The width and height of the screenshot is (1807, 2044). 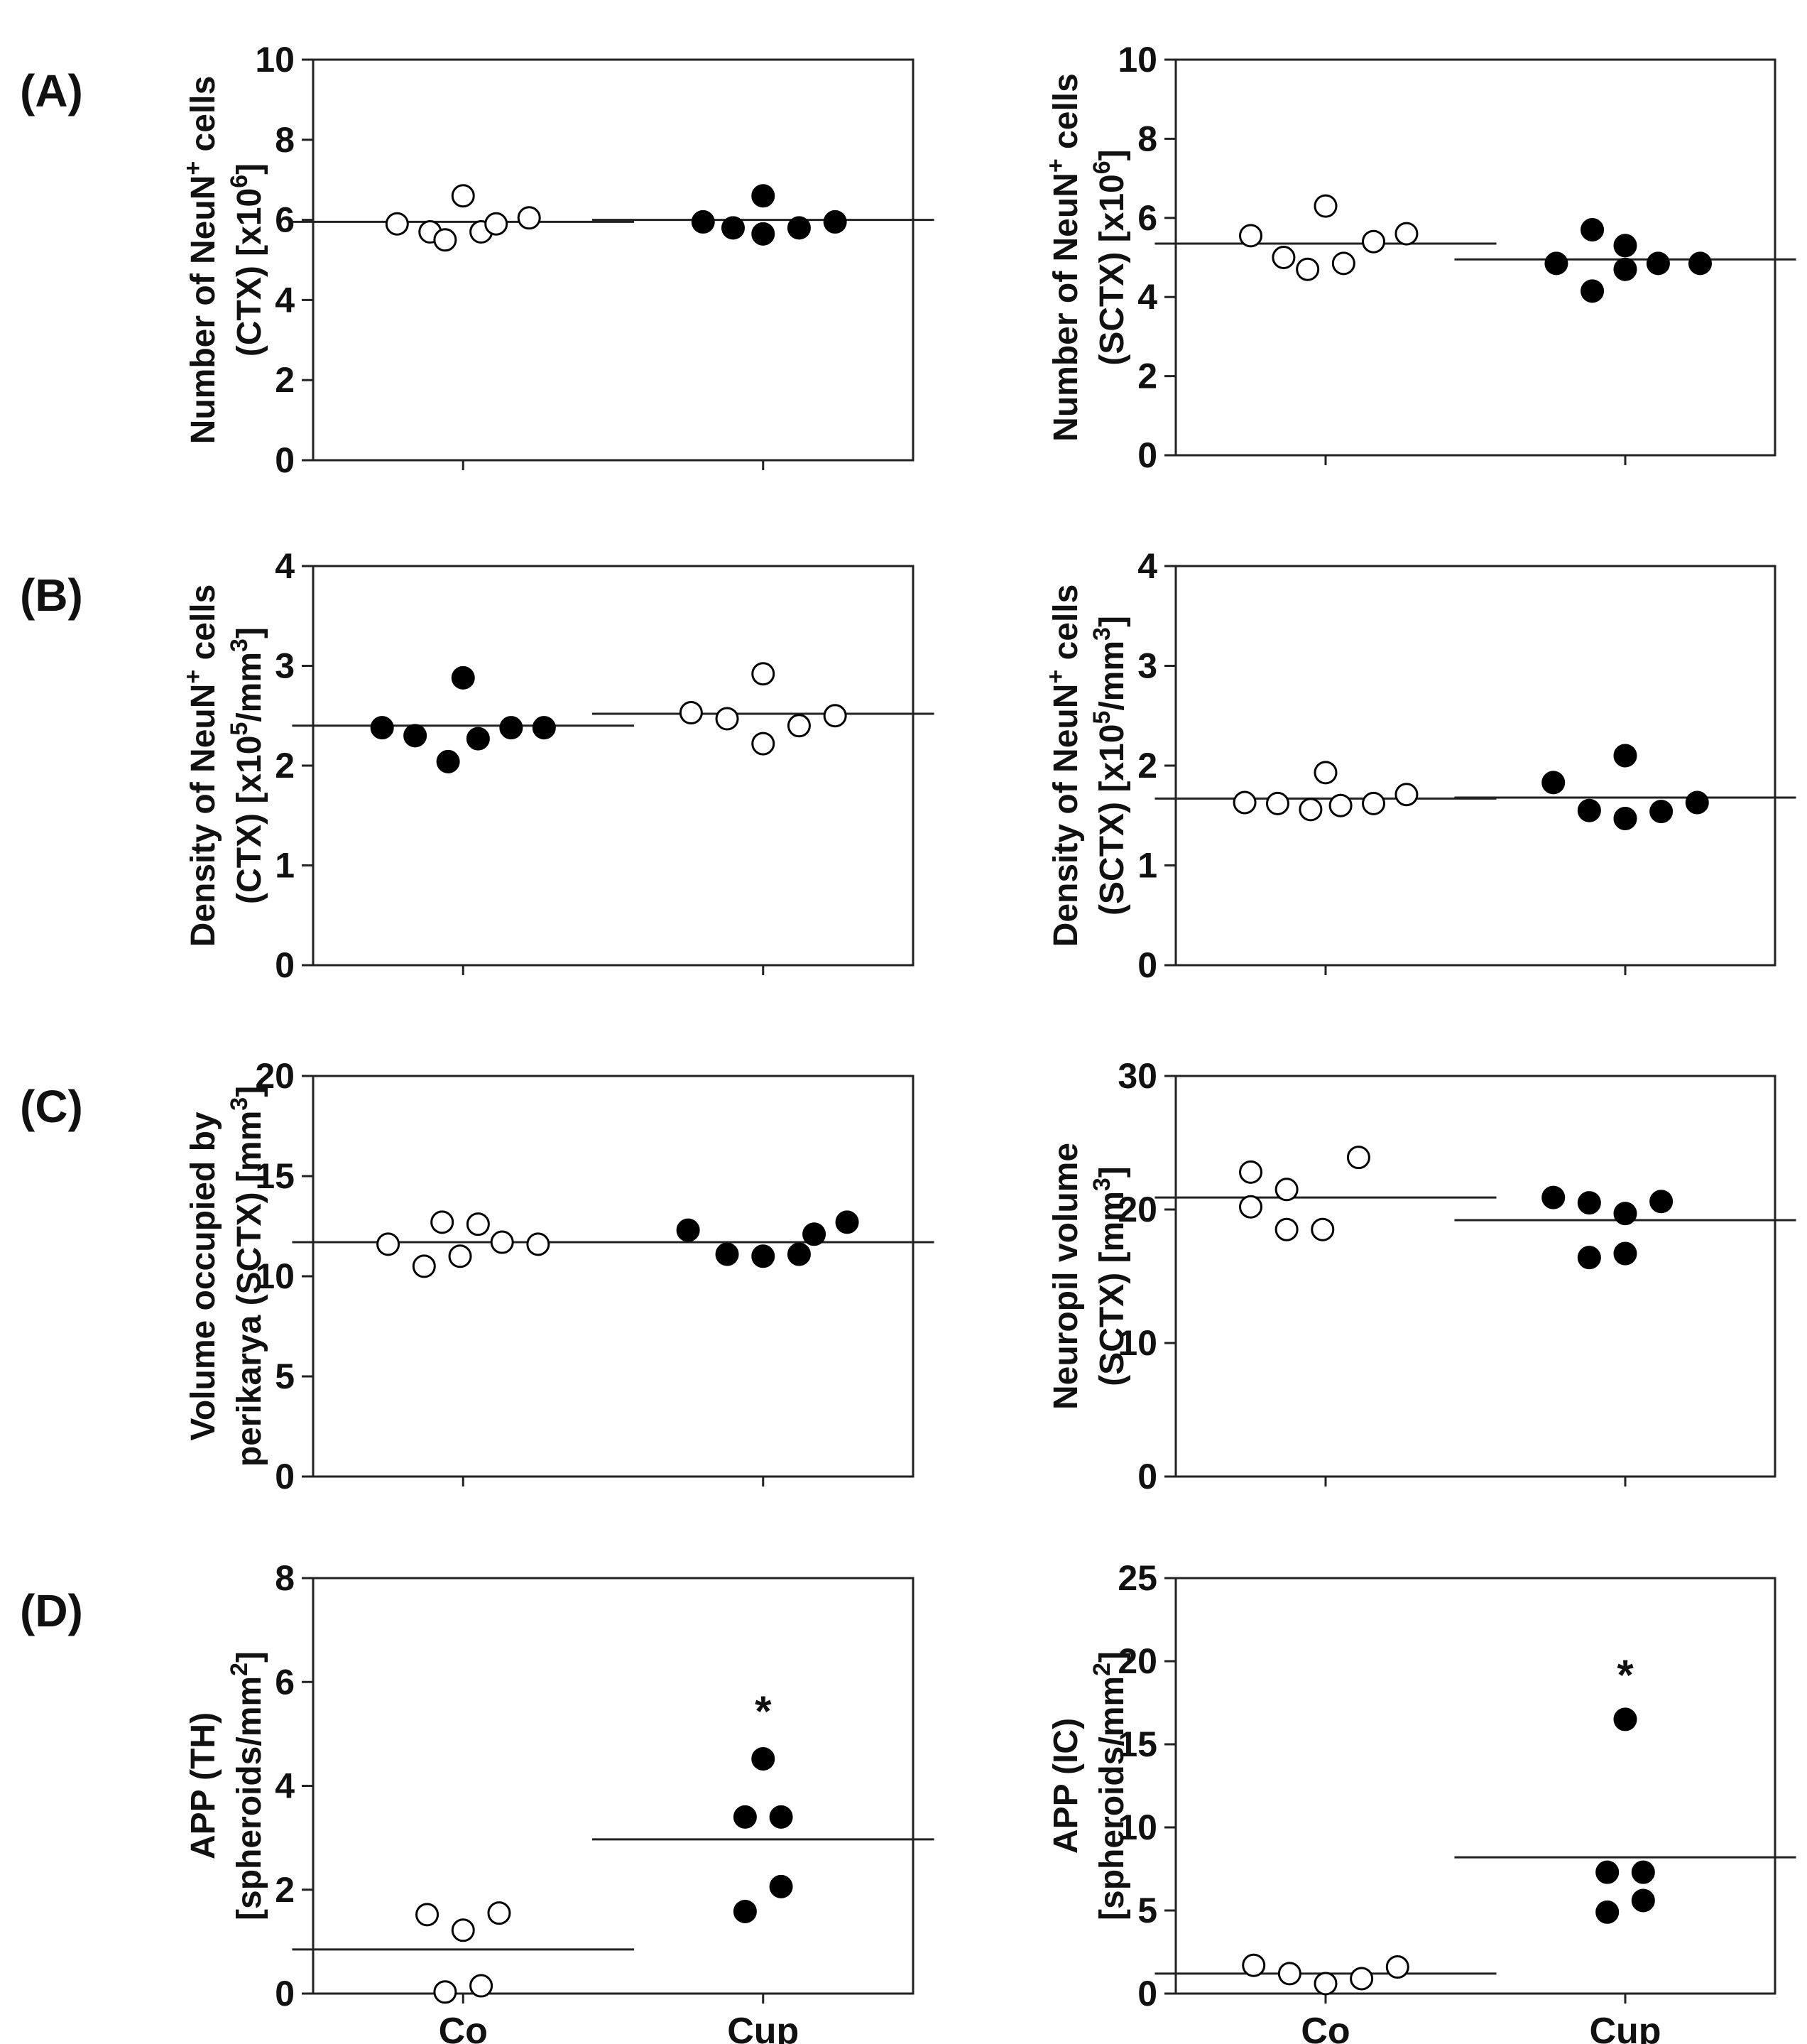 I want to click on y-axis-label-line-2: (SCTX) [mm3], so click(x=1109, y=1276).